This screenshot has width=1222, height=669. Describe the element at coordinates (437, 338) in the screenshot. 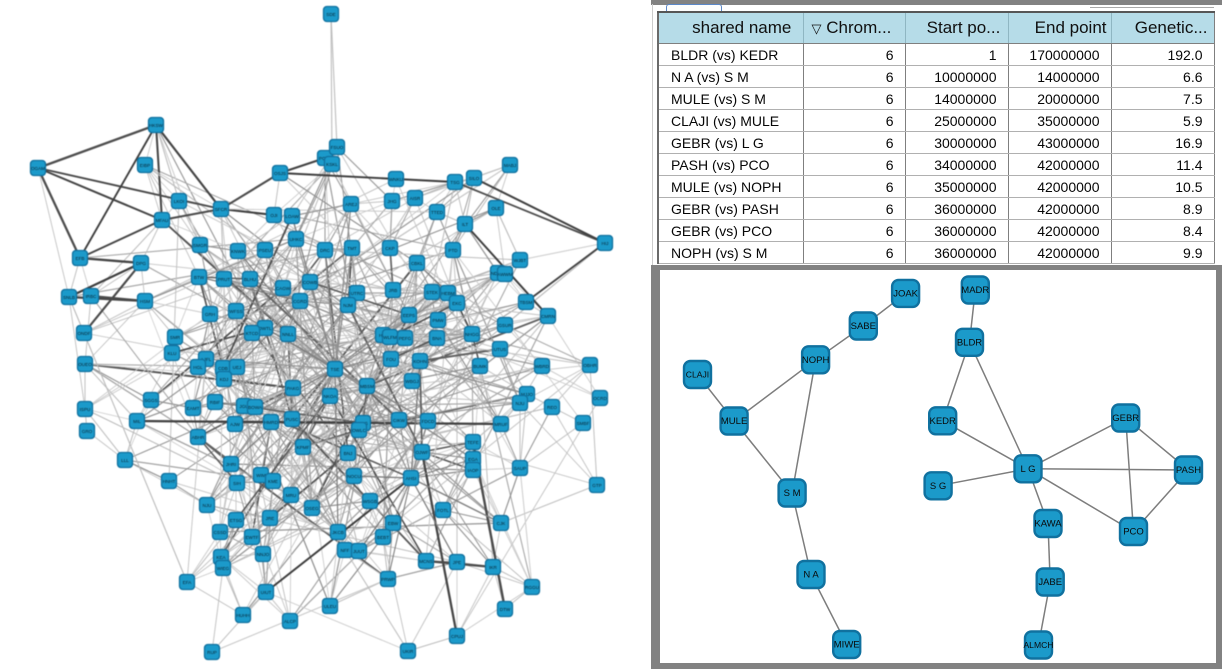

I see `svg-text: BNA` at that location.